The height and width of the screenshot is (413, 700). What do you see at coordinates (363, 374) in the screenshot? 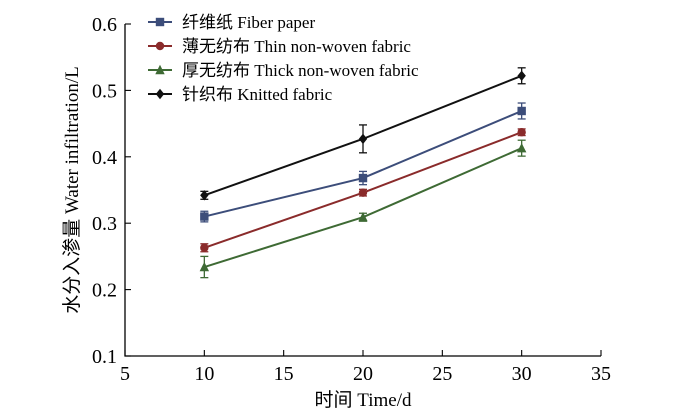
I see `x-tick-label: 20` at bounding box center [363, 374].